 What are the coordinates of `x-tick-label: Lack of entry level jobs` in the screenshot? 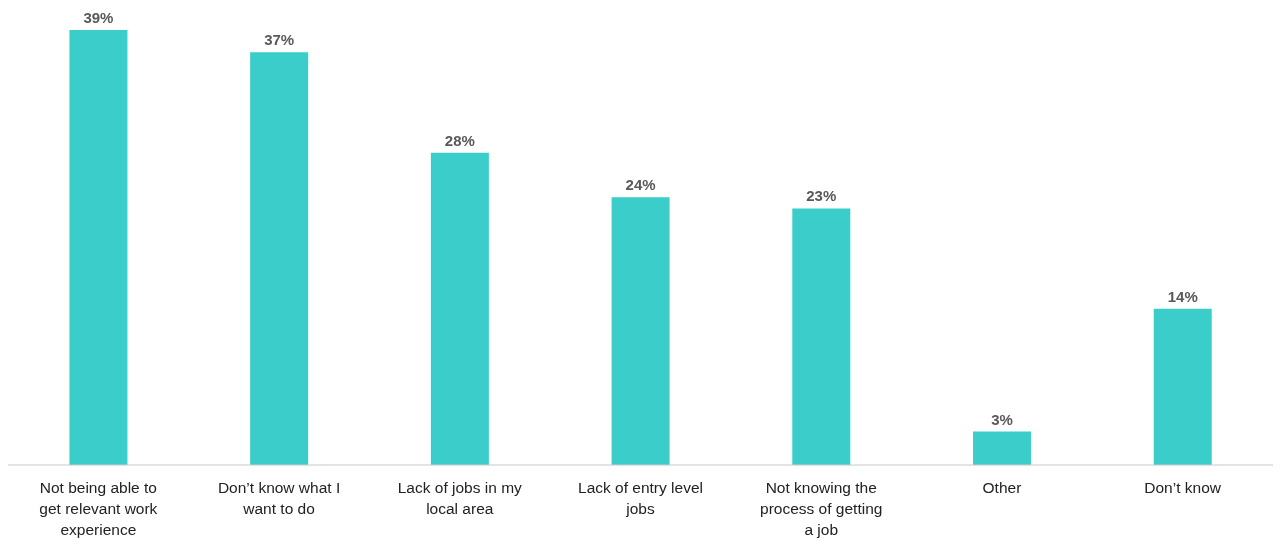 It's located at (640, 498).